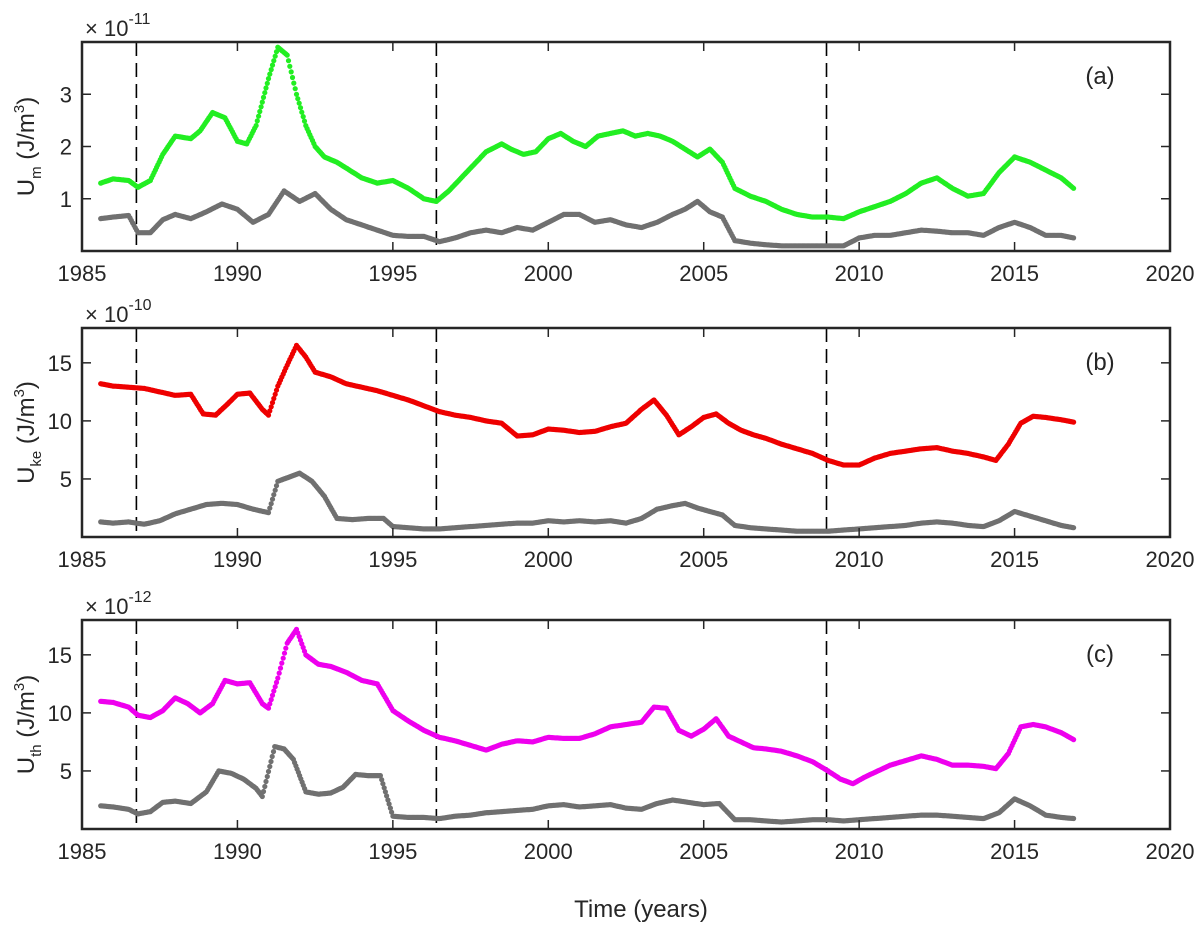 Image resolution: width=1200 pixels, height=927 pixels. Describe the element at coordinates (117, 26) in the screenshot. I see `exponent-multiplier: × 10⁻¹¹` at that location.